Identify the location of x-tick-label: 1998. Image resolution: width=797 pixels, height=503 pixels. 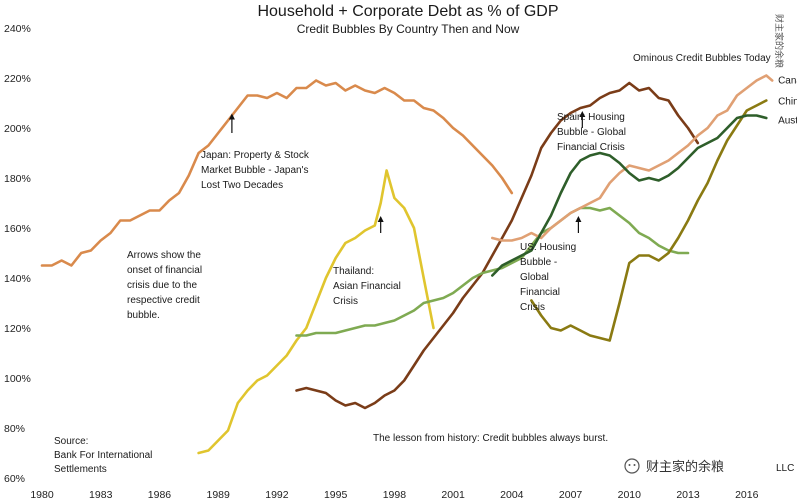
(395, 495).